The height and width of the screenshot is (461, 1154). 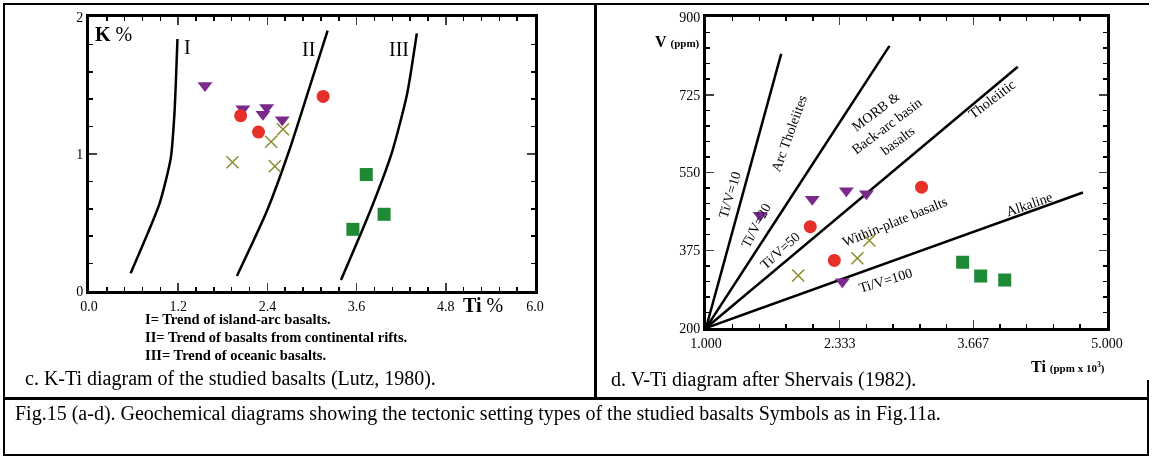 I want to click on text: I= Trend of island-arc basalts., so click(x=238, y=319).